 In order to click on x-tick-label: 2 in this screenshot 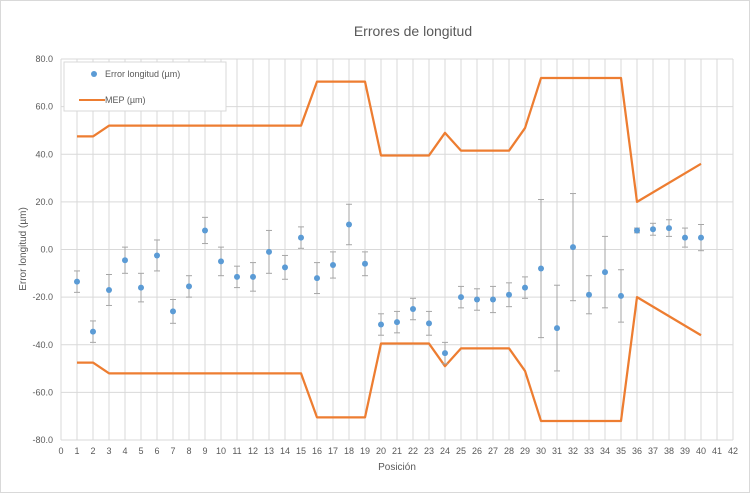, I will do `click(92, 451)`.